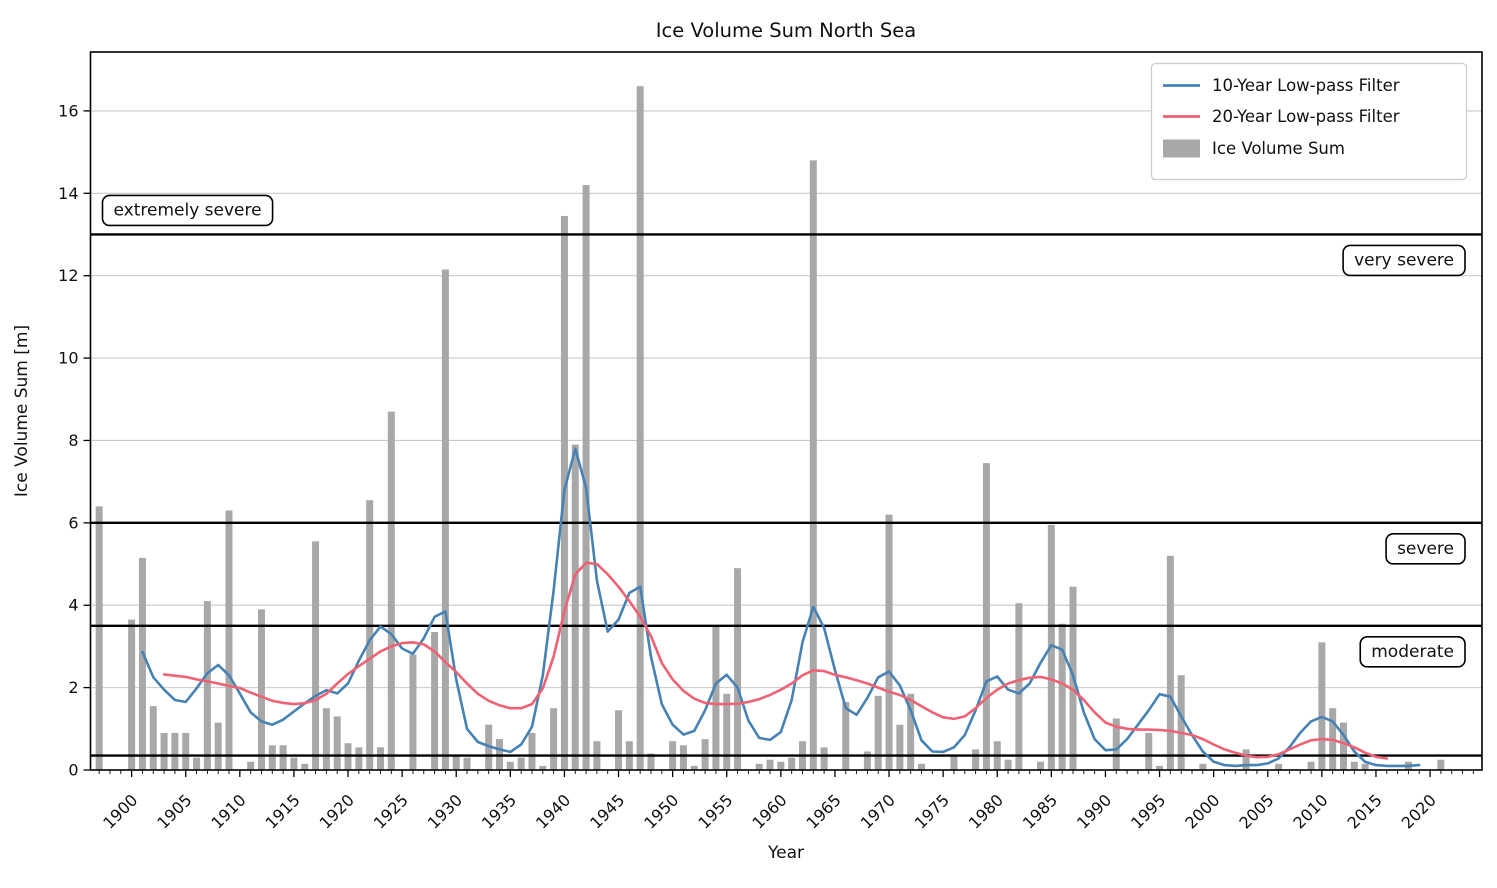  What do you see at coordinates (661, 811) in the screenshot?
I see `x-tick-label-1950: 1950` at bounding box center [661, 811].